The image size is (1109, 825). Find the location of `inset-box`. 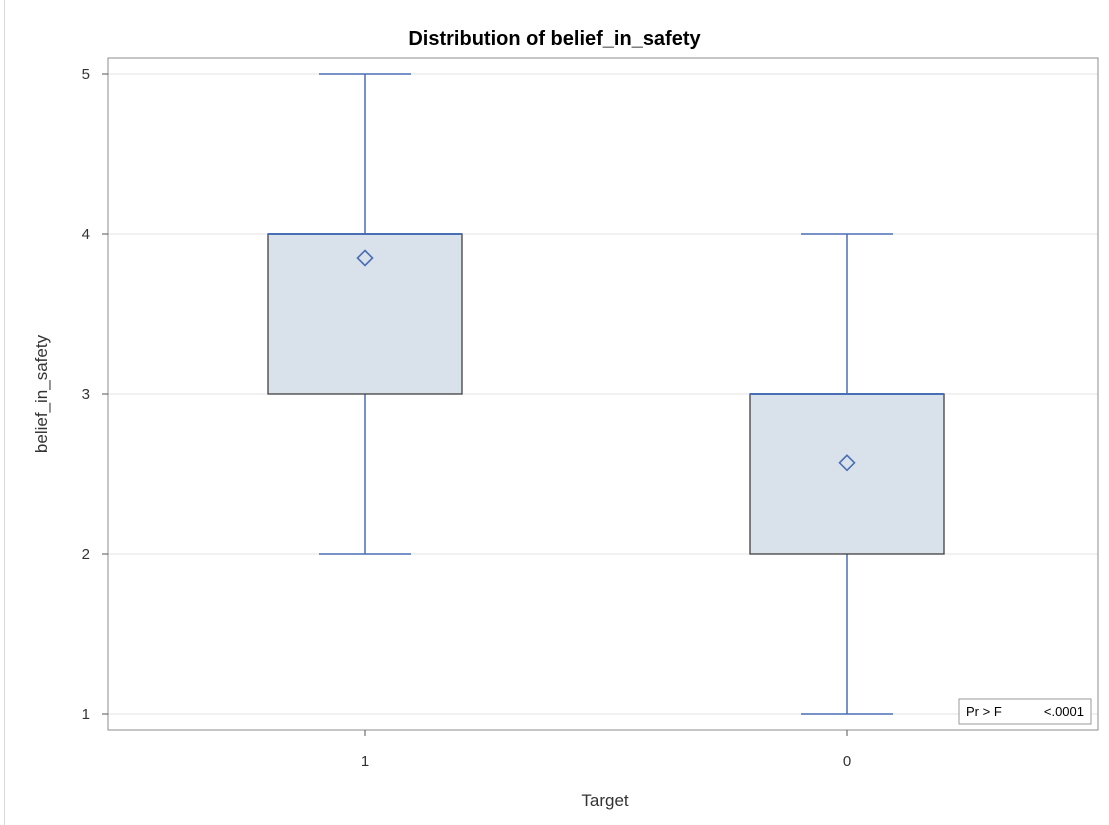

inset-box is located at coordinates (1025, 711).